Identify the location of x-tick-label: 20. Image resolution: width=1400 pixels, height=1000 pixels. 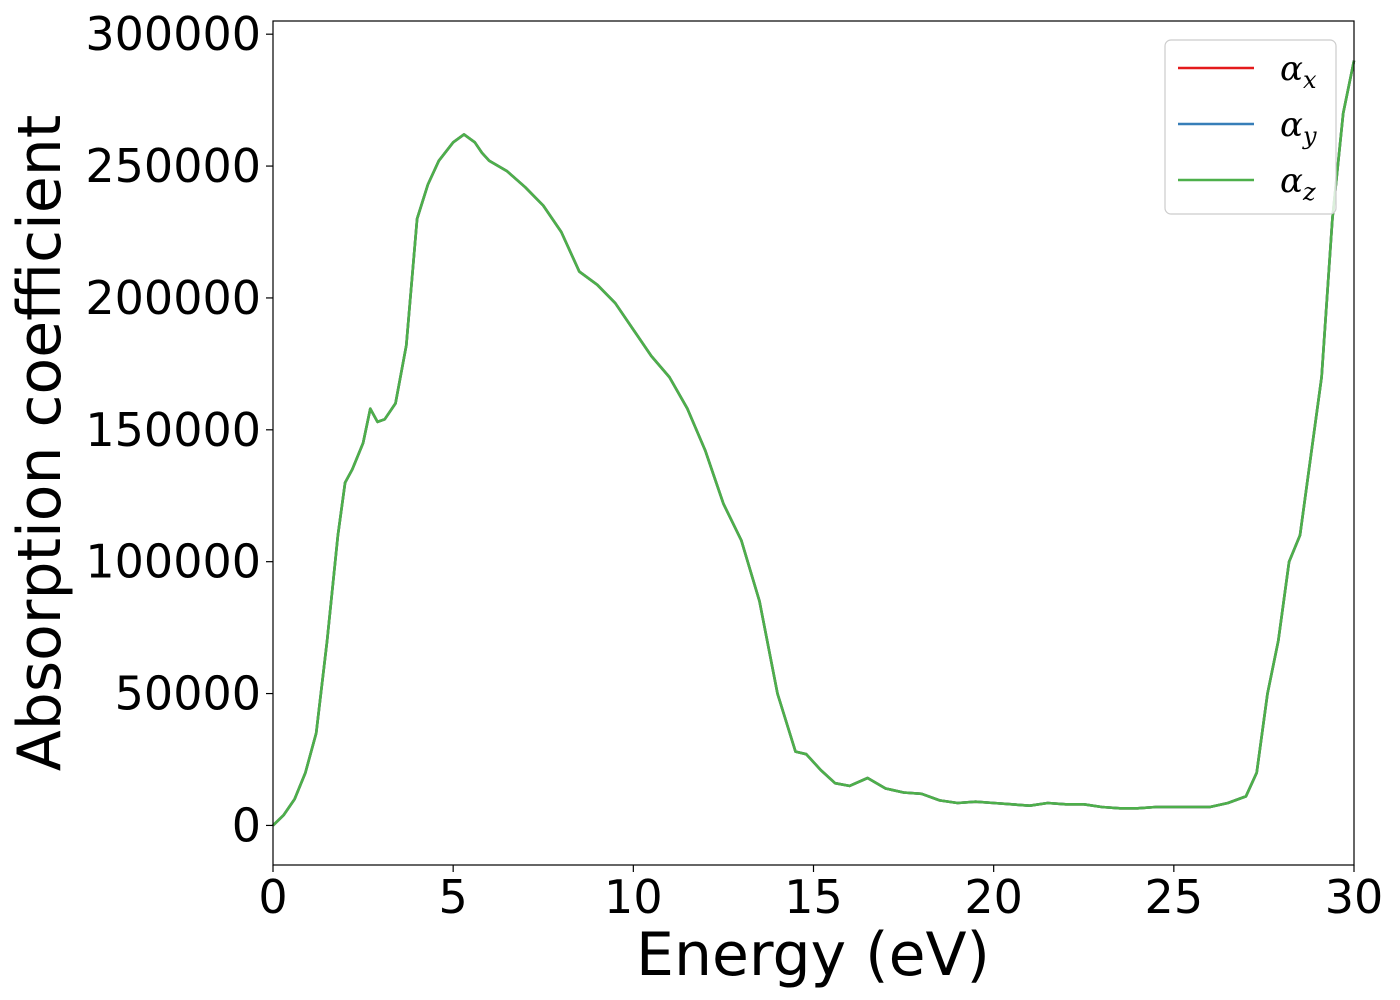
(993, 897).